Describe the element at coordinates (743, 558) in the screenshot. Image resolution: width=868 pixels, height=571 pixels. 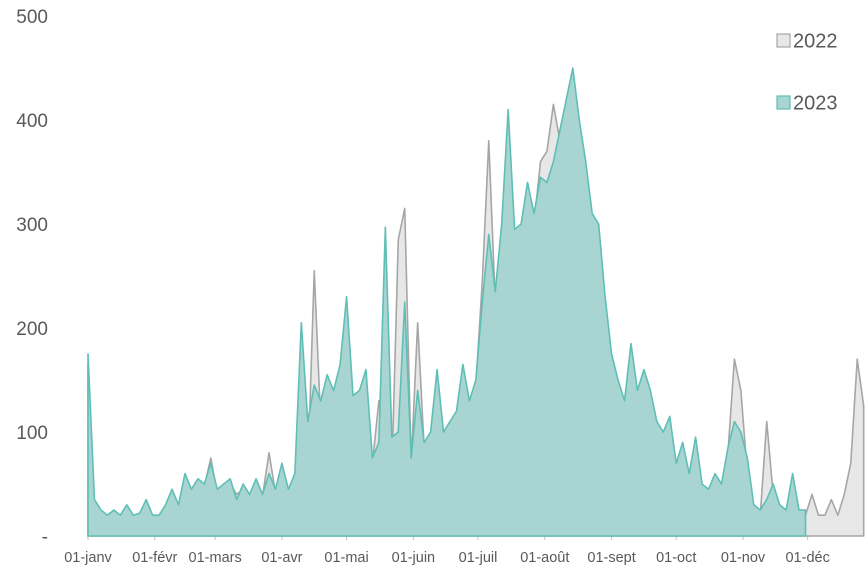
I see `x-tick-label: 01-nov` at that location.